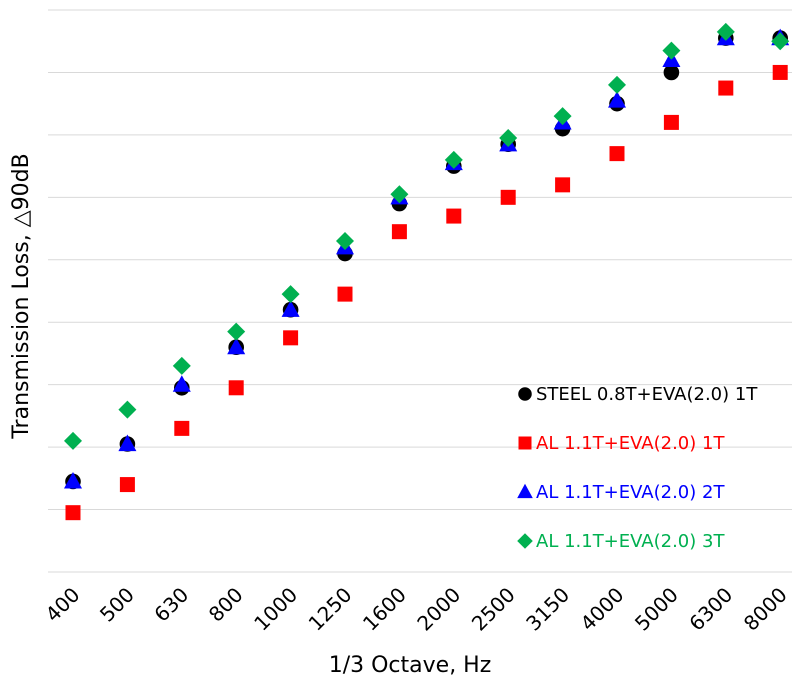 This screenshot has width=800, height=686. I want to click on x-tick-label: 1000, so click(275, 609).